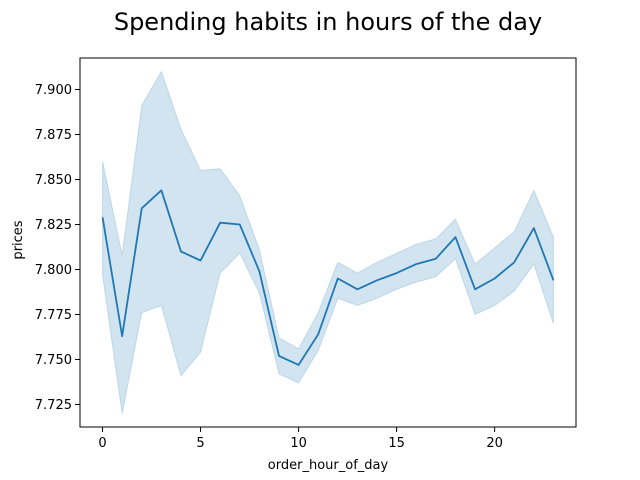 The width and height of the screenshot is (640, 480). What do you see at coordinates (53, 315) in the screenshot?
I see `y-tick-label: 7.775` at bounding box center [53, 315].